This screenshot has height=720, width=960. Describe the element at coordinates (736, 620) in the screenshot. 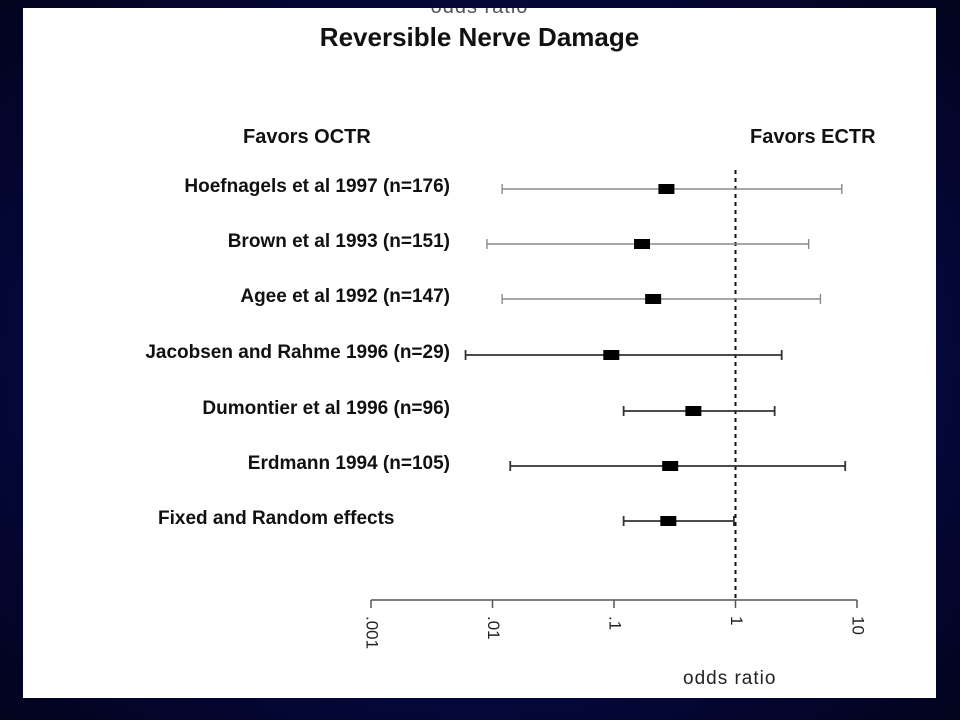

I see `x-tick-label: 1` at that location.